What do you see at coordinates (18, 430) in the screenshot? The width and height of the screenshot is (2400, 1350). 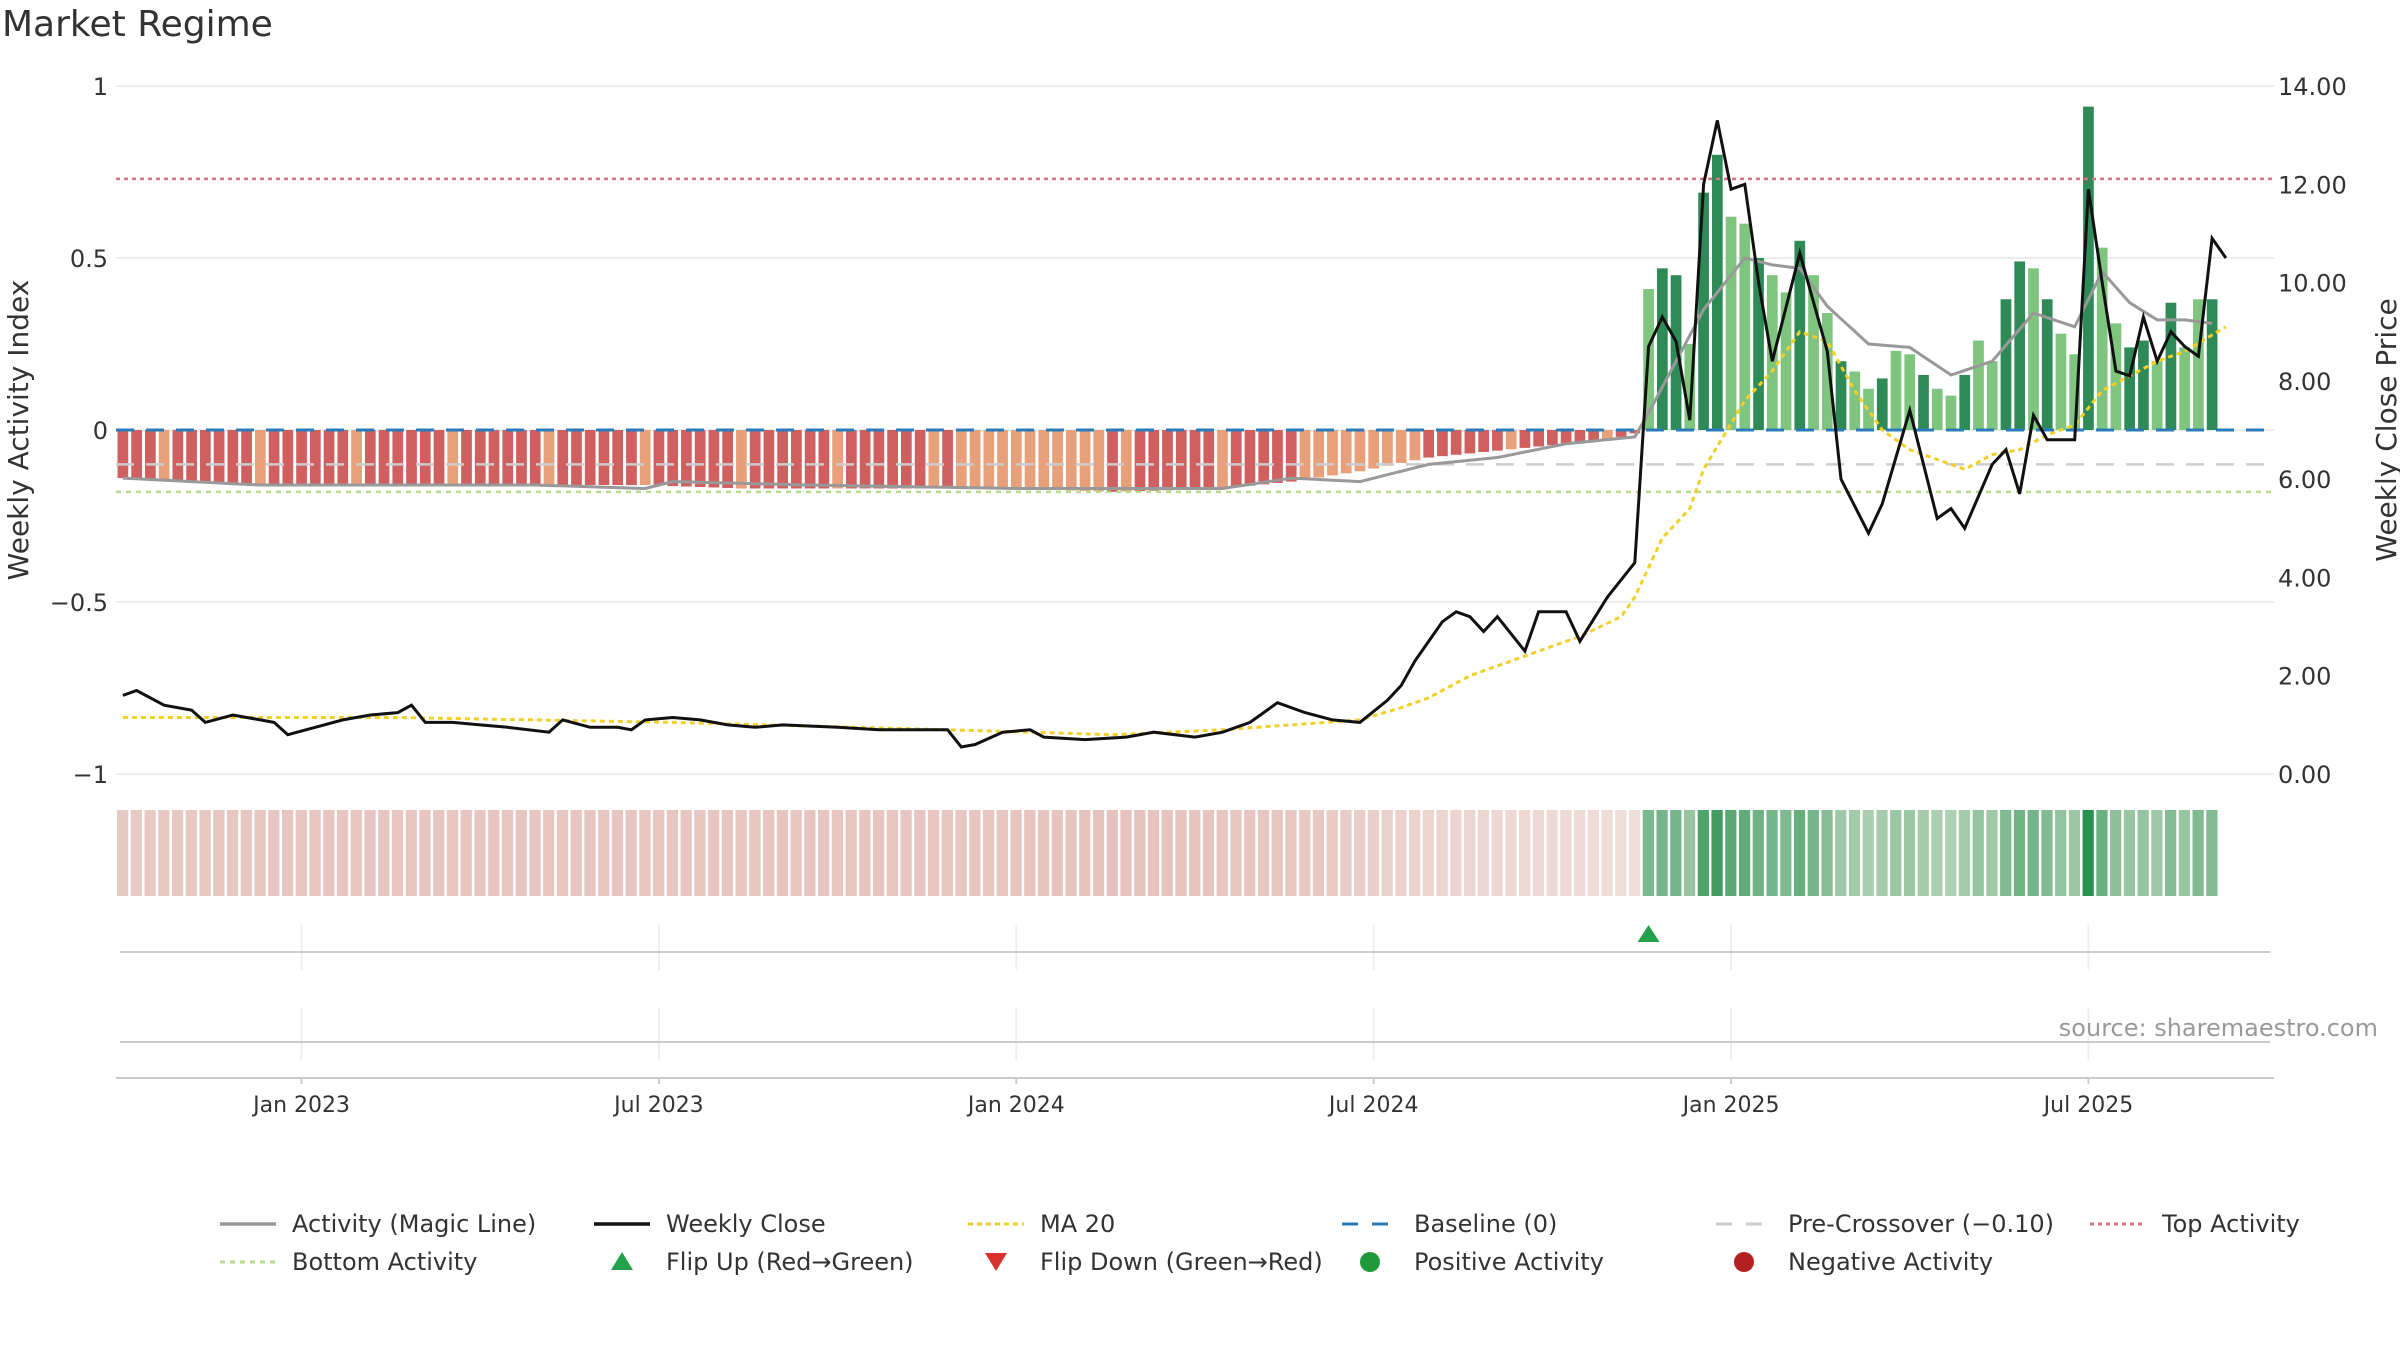 I see `left-axis-title: Weekly Activity Index` at bounding box center [18, 430].